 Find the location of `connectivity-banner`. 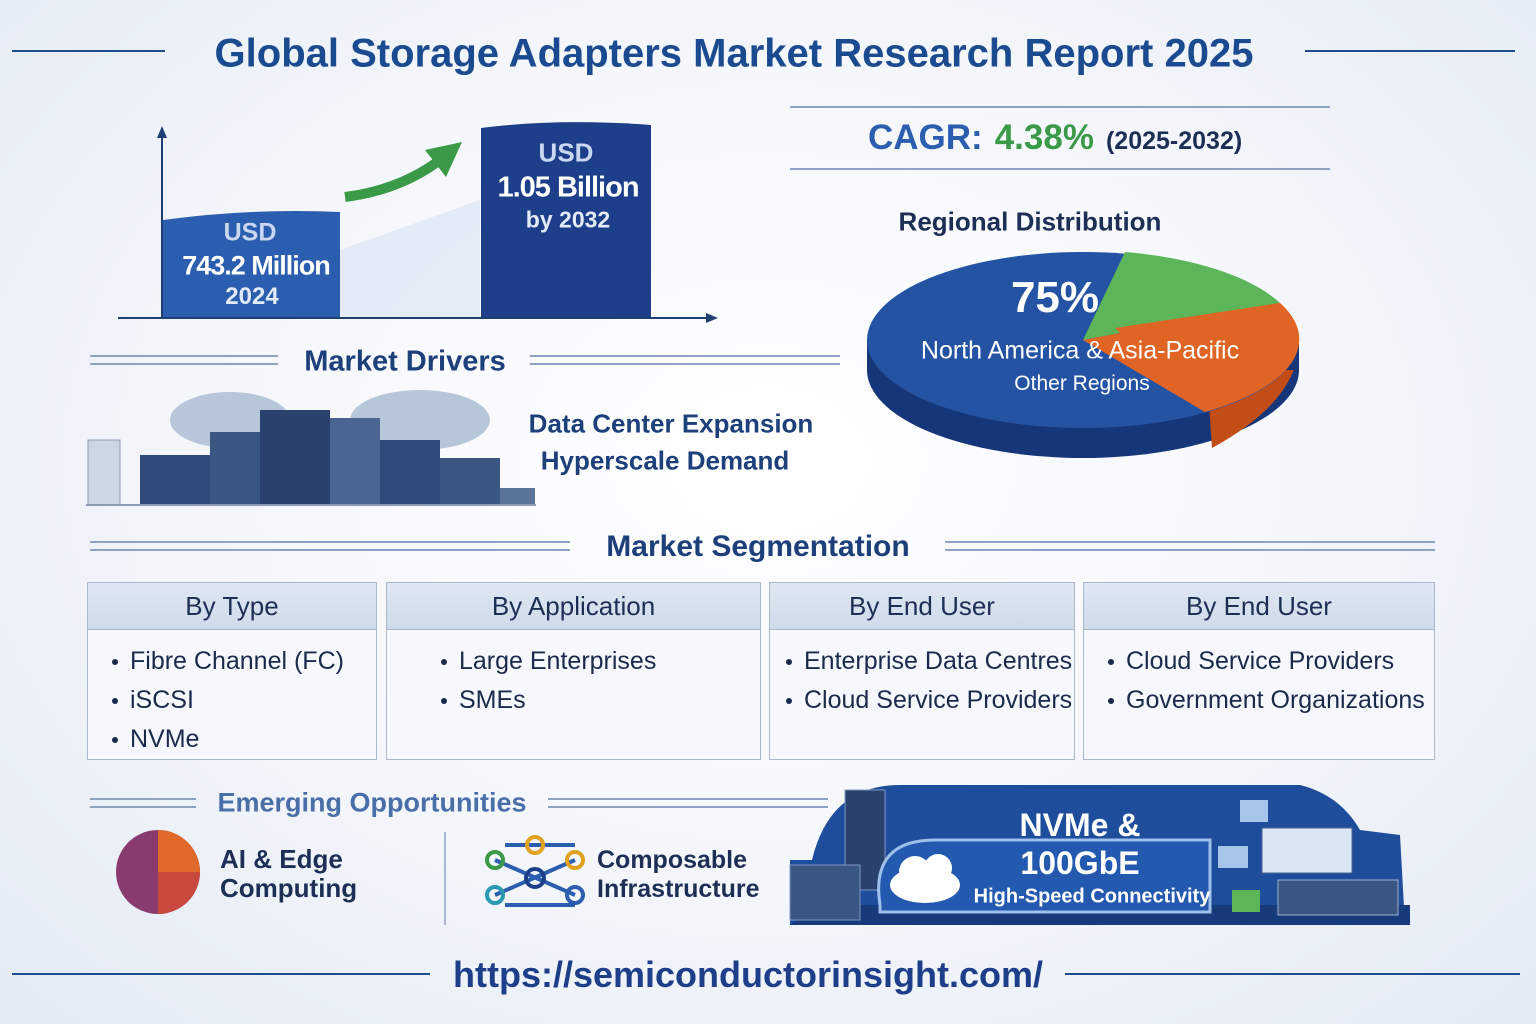

connectivity-banner is located at coordinates (1099, 855).